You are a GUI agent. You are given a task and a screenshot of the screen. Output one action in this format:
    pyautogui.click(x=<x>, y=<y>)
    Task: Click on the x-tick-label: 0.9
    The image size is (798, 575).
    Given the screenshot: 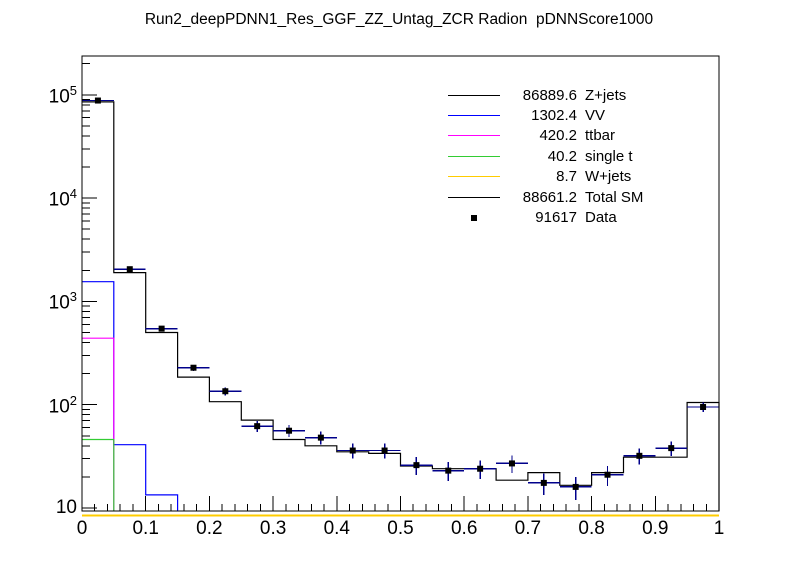 What is the action you would take?
    pyautogui.click(x=655, y=528)
    